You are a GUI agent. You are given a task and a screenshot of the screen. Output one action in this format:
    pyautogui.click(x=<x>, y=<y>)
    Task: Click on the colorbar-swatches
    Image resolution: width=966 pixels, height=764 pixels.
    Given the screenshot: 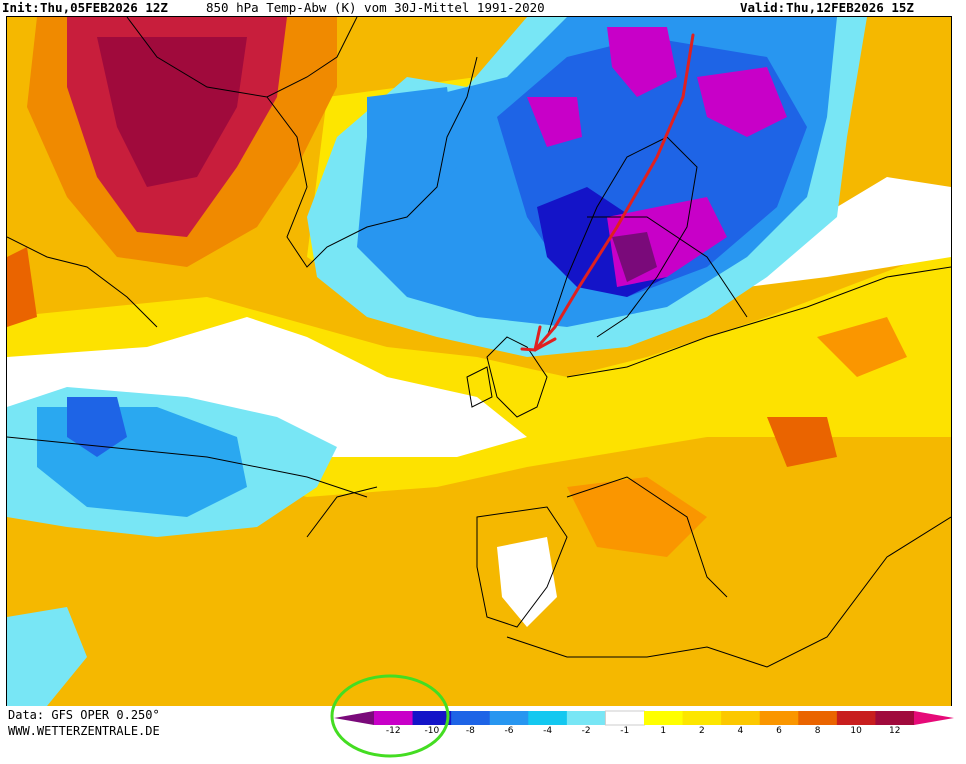 What is the action you would take?
    pyautogui.click(x=644, y=718)
    